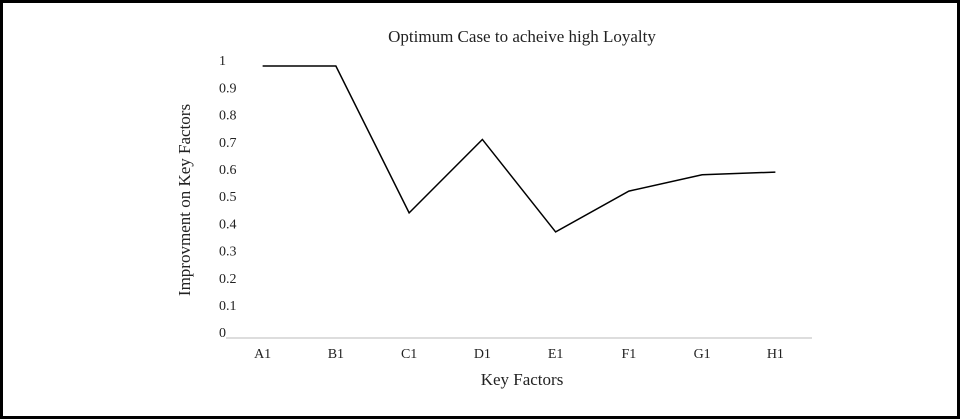 Image resolution: width=960 pixels, height=419 pixels. What do you see at coordinates (228, 252) in the screenshot?
I see `y-tick-label: 0.3` at bounding box center [228, 252].